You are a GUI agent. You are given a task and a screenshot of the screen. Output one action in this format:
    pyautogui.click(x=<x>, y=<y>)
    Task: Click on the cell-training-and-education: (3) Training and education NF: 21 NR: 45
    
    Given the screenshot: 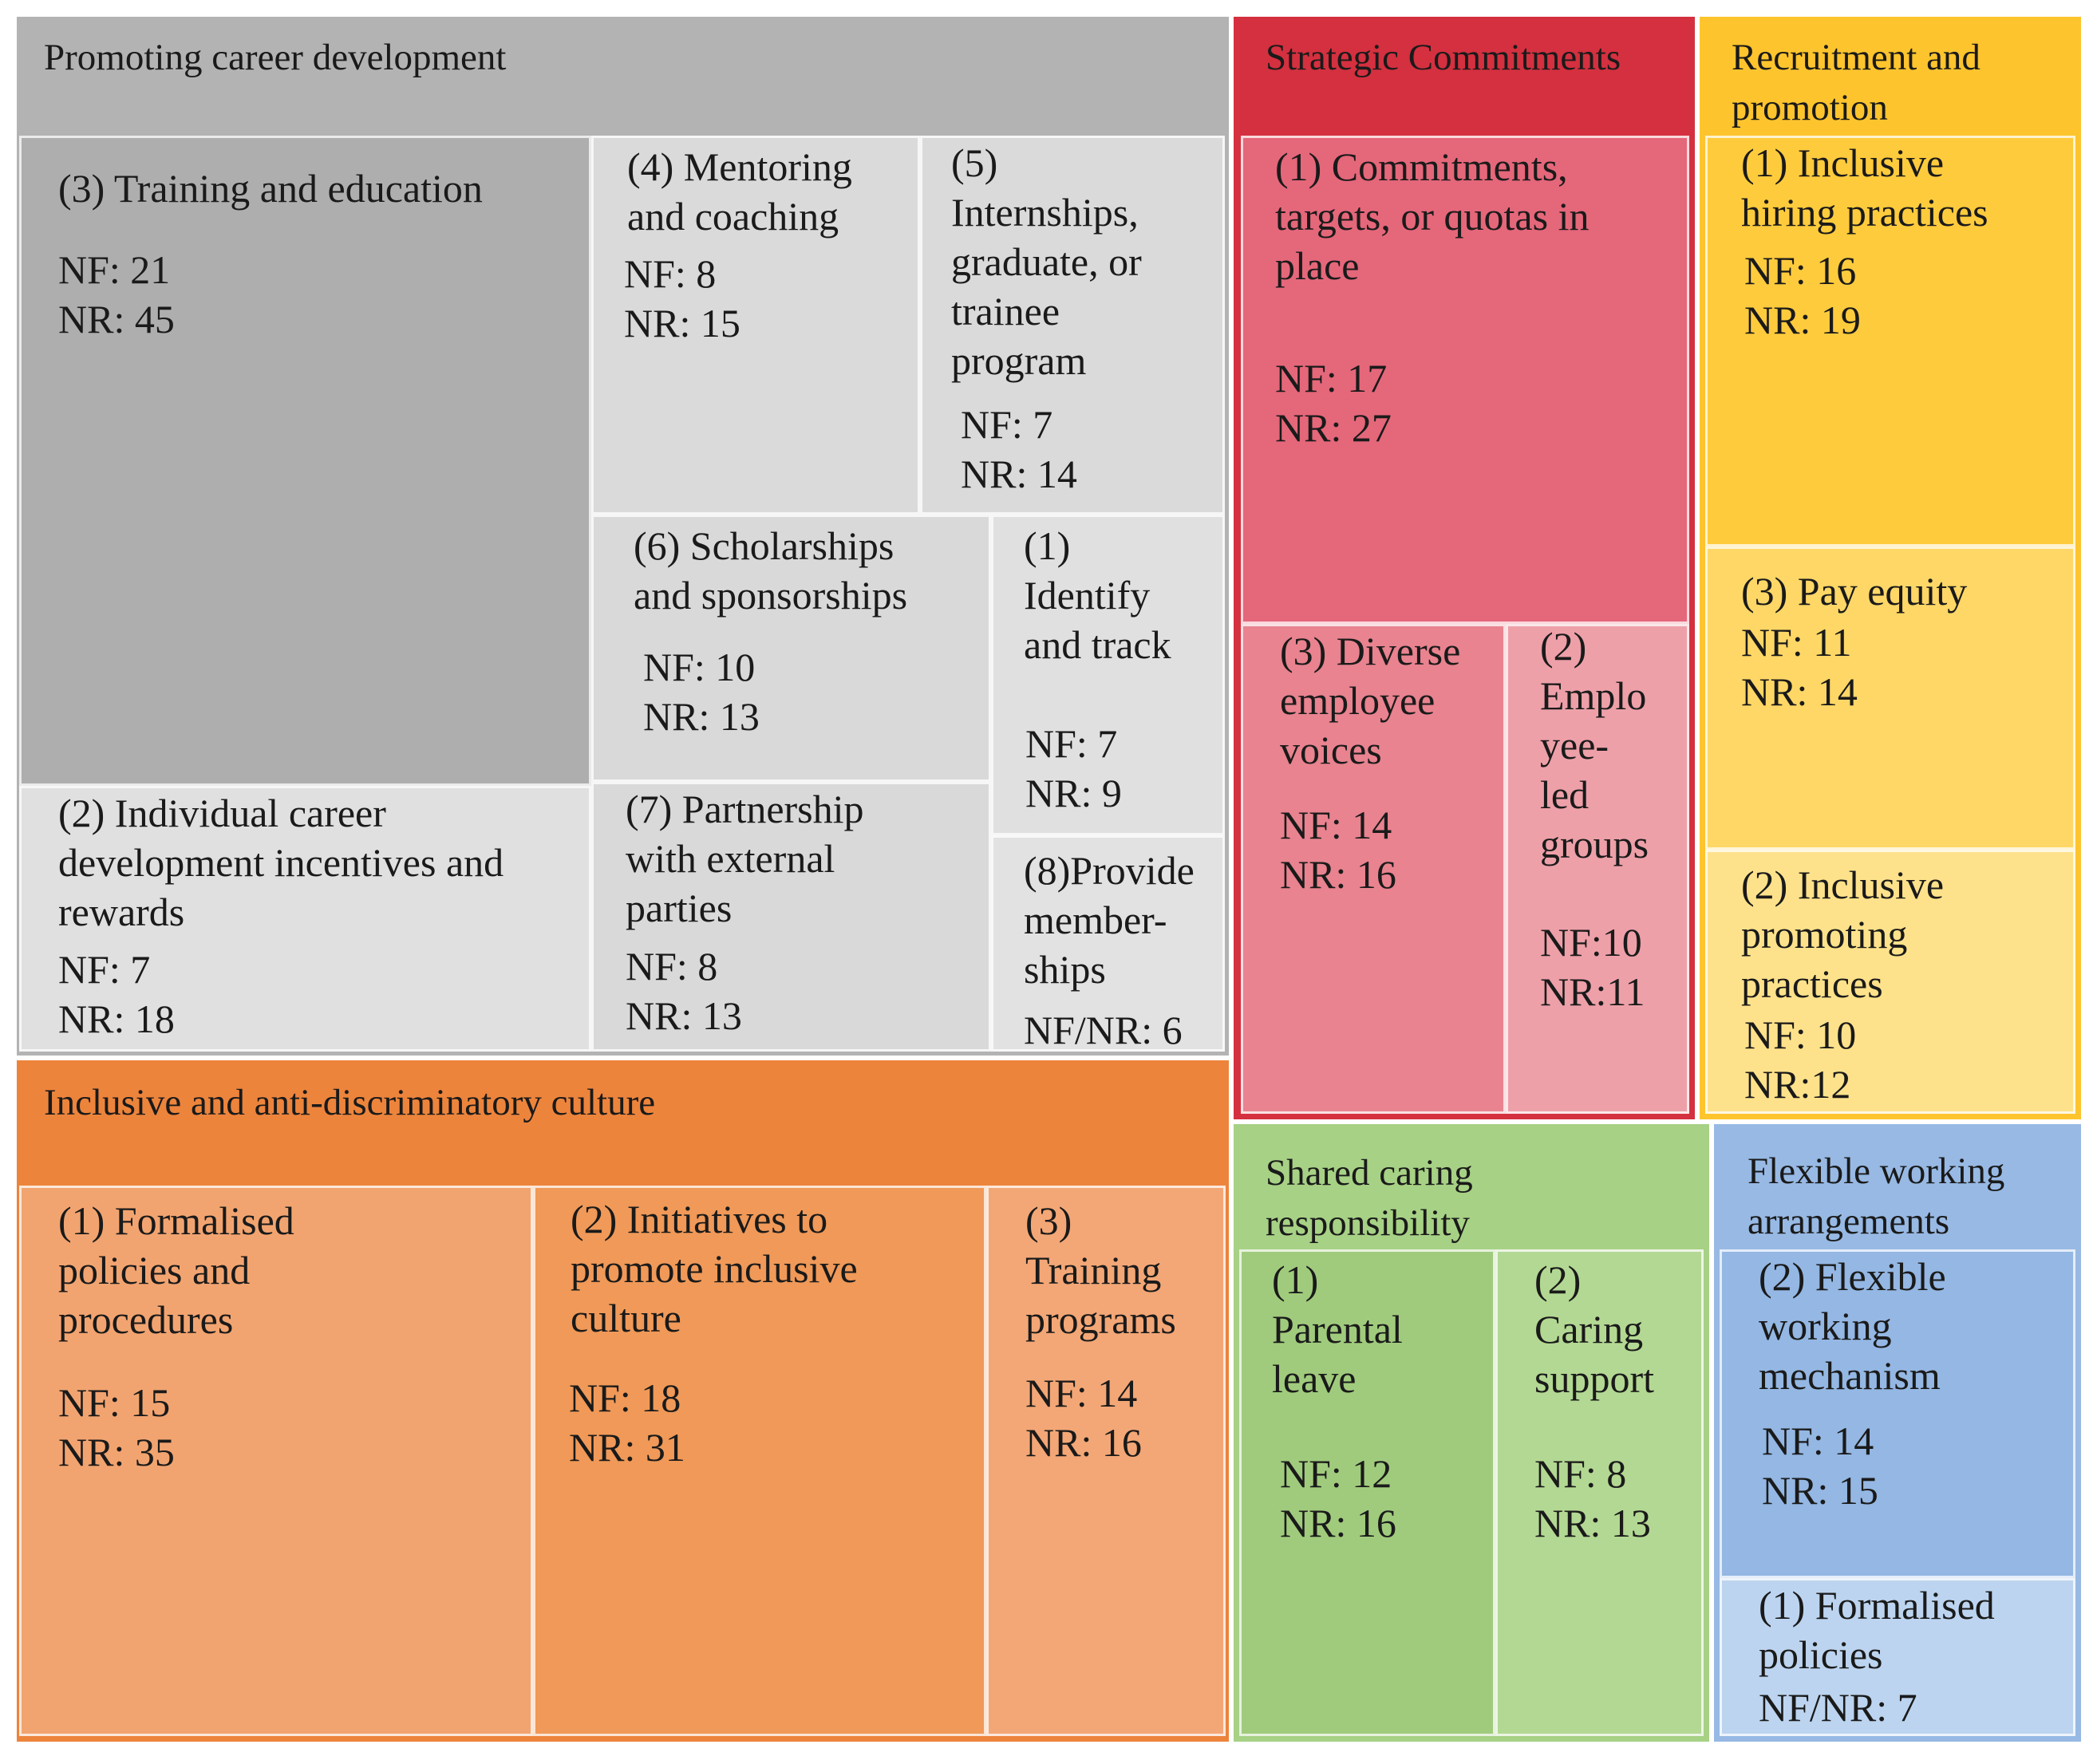 What is the action you would take?
    pyautogui.click(x=305, y=461)
    